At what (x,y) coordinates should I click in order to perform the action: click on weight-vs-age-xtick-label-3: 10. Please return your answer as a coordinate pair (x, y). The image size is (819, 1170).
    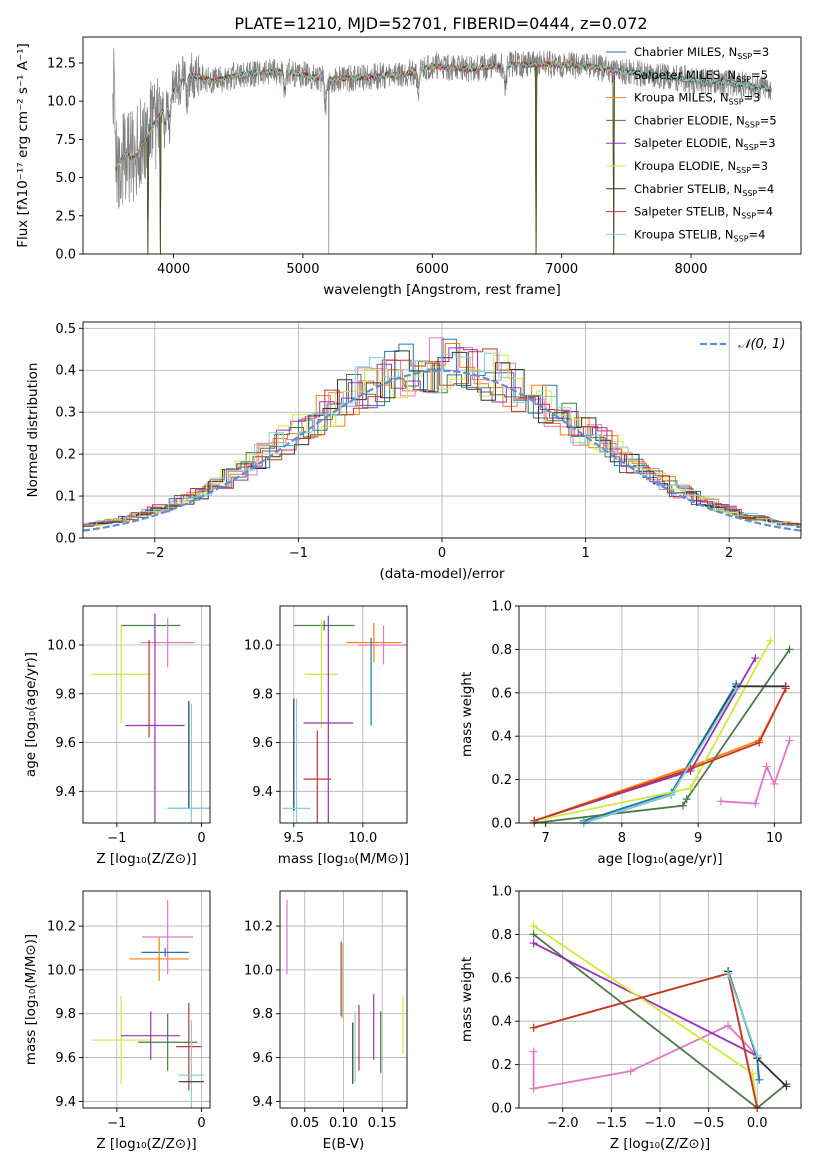
    Looking at the image, I should click on (774, 838).